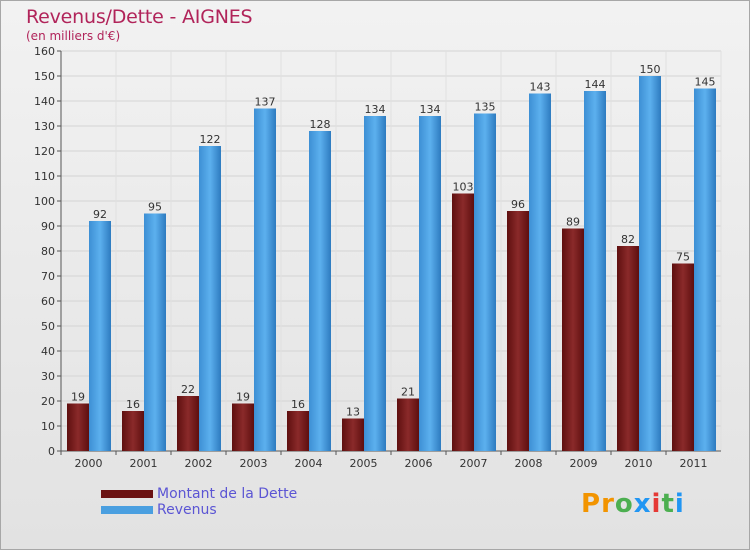  Describe the element at coordinates (474, 463) in the screenshot. I see `x-tick-label: 2007` at that location.